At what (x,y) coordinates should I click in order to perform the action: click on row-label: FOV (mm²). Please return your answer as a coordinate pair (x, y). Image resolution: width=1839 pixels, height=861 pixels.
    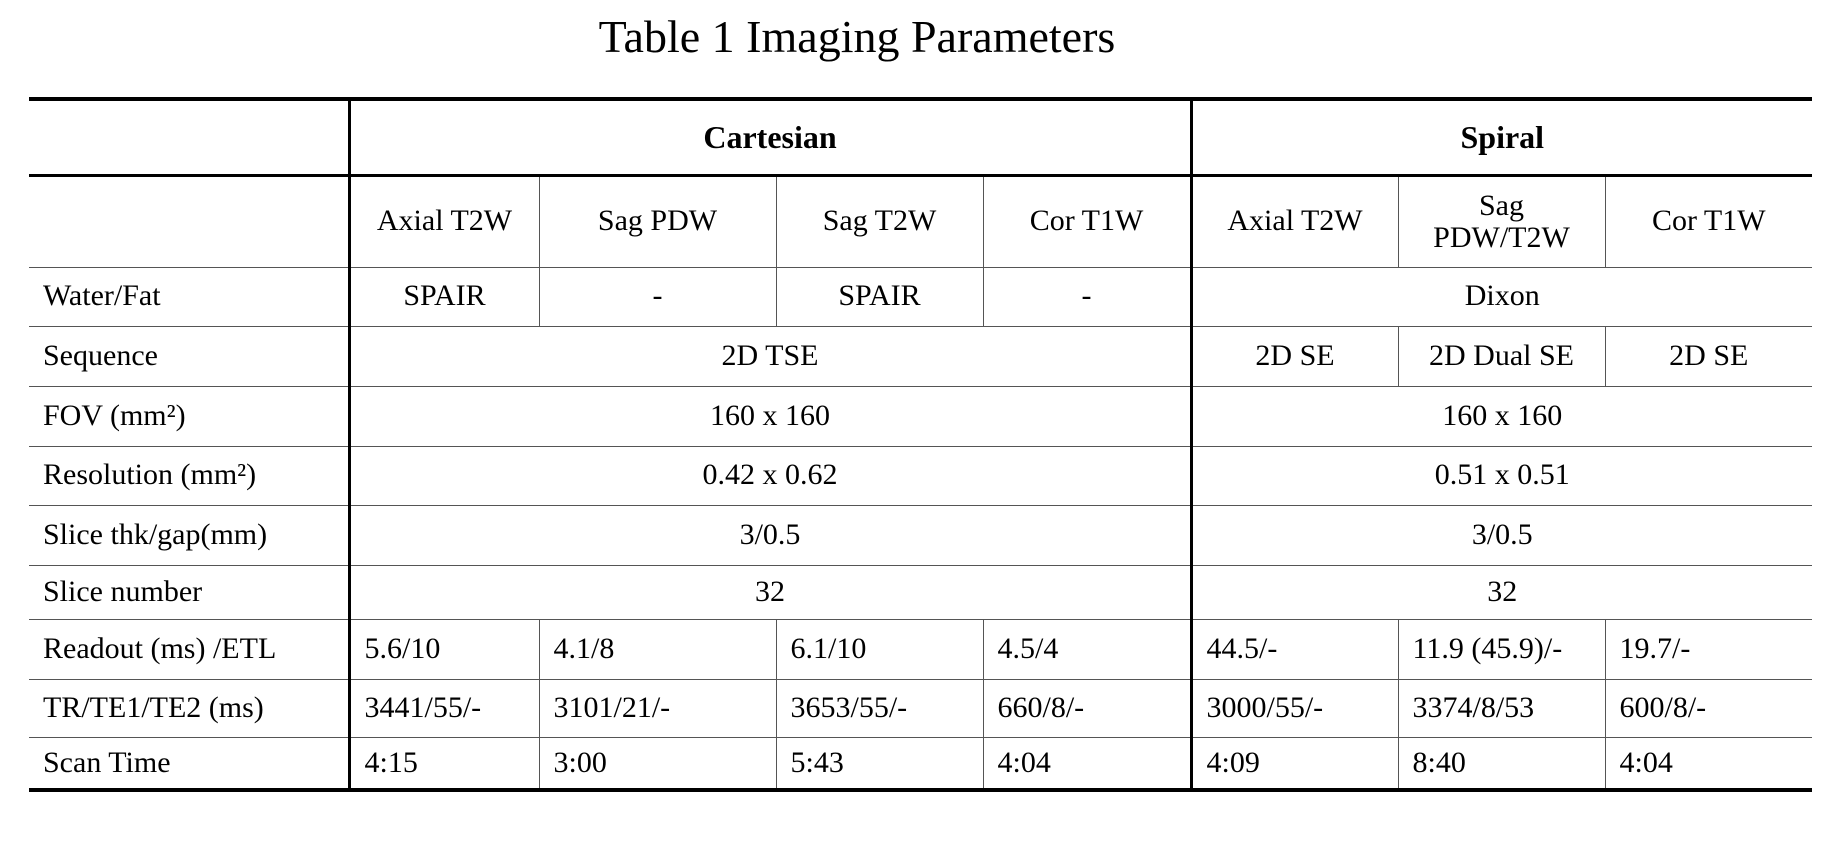
    Looking at the image, I should click on (189, 416).